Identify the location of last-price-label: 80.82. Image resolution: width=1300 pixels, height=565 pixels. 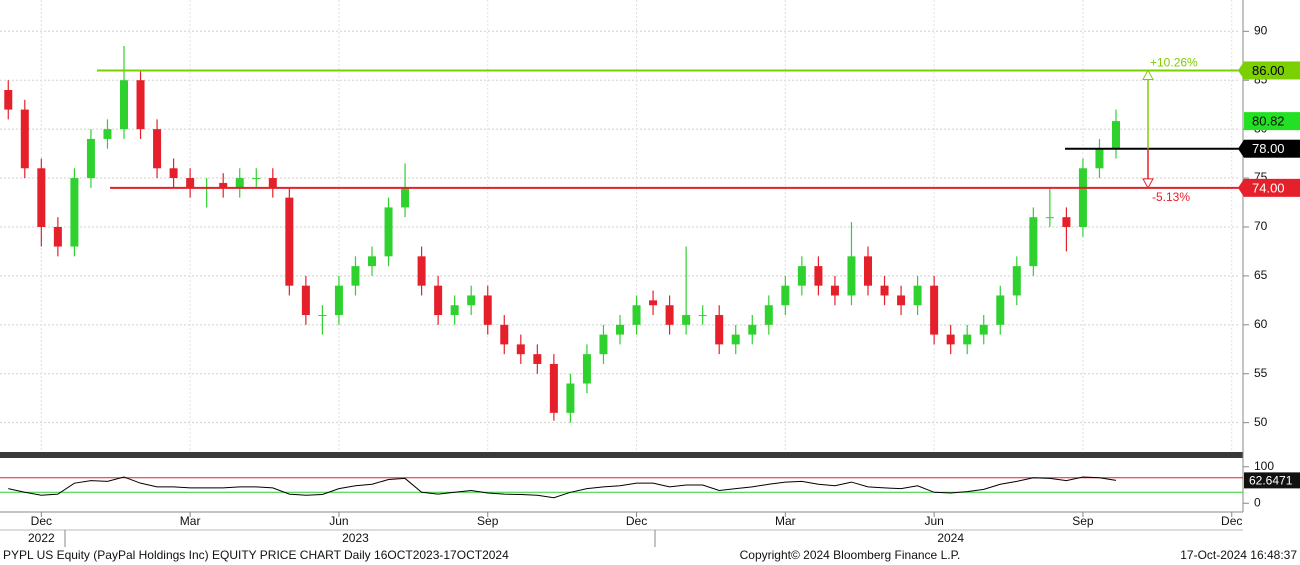
(1268, 121).